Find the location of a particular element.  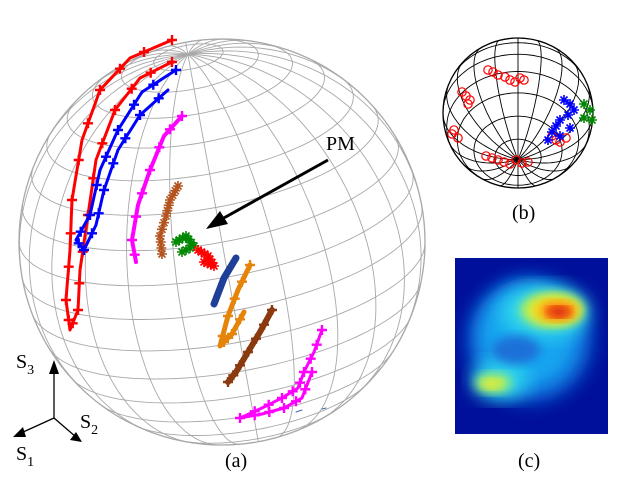

svg-text: S3 is located at coordinates (25, 364).